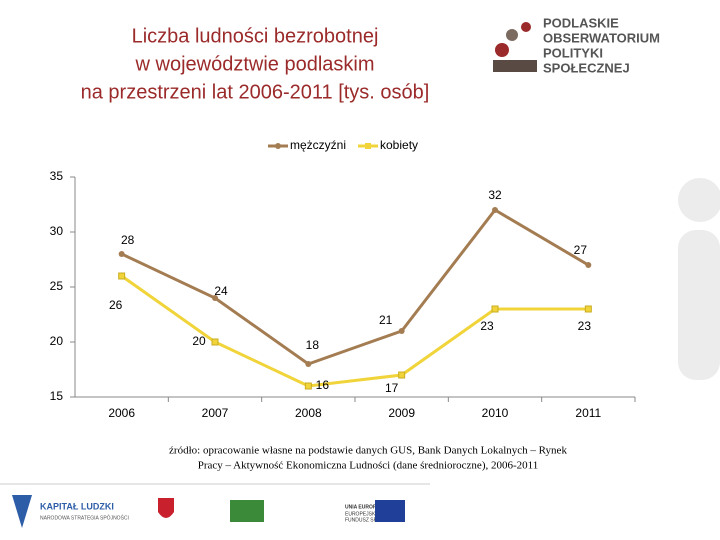 Image resolution: width=720 pixels, height=540 pixels. What do you see at coordinates (373, 520) in the screenshot?
I see `logo-text: FUNDUSZ SPOŁECZNY` at bounding box center [373, 520].